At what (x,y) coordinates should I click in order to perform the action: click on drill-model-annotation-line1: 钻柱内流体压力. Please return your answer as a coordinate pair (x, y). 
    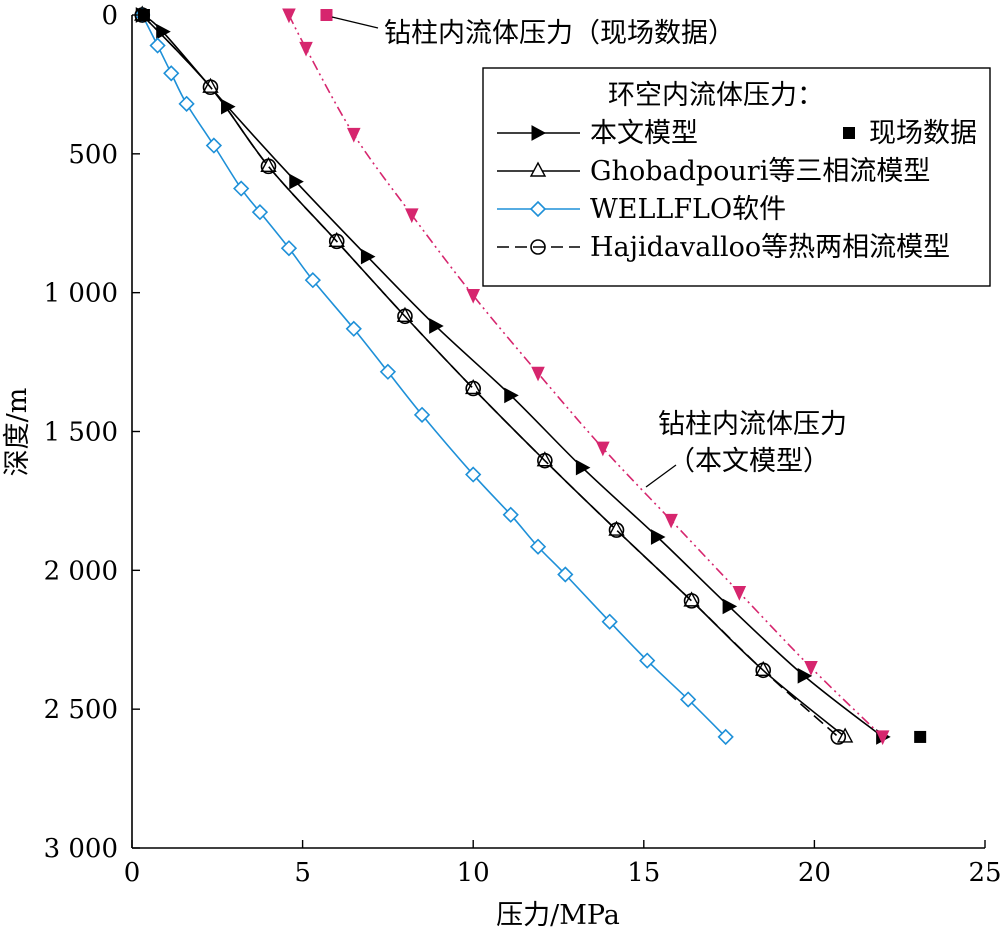
    Looking at the image, I should click on (752, 424).